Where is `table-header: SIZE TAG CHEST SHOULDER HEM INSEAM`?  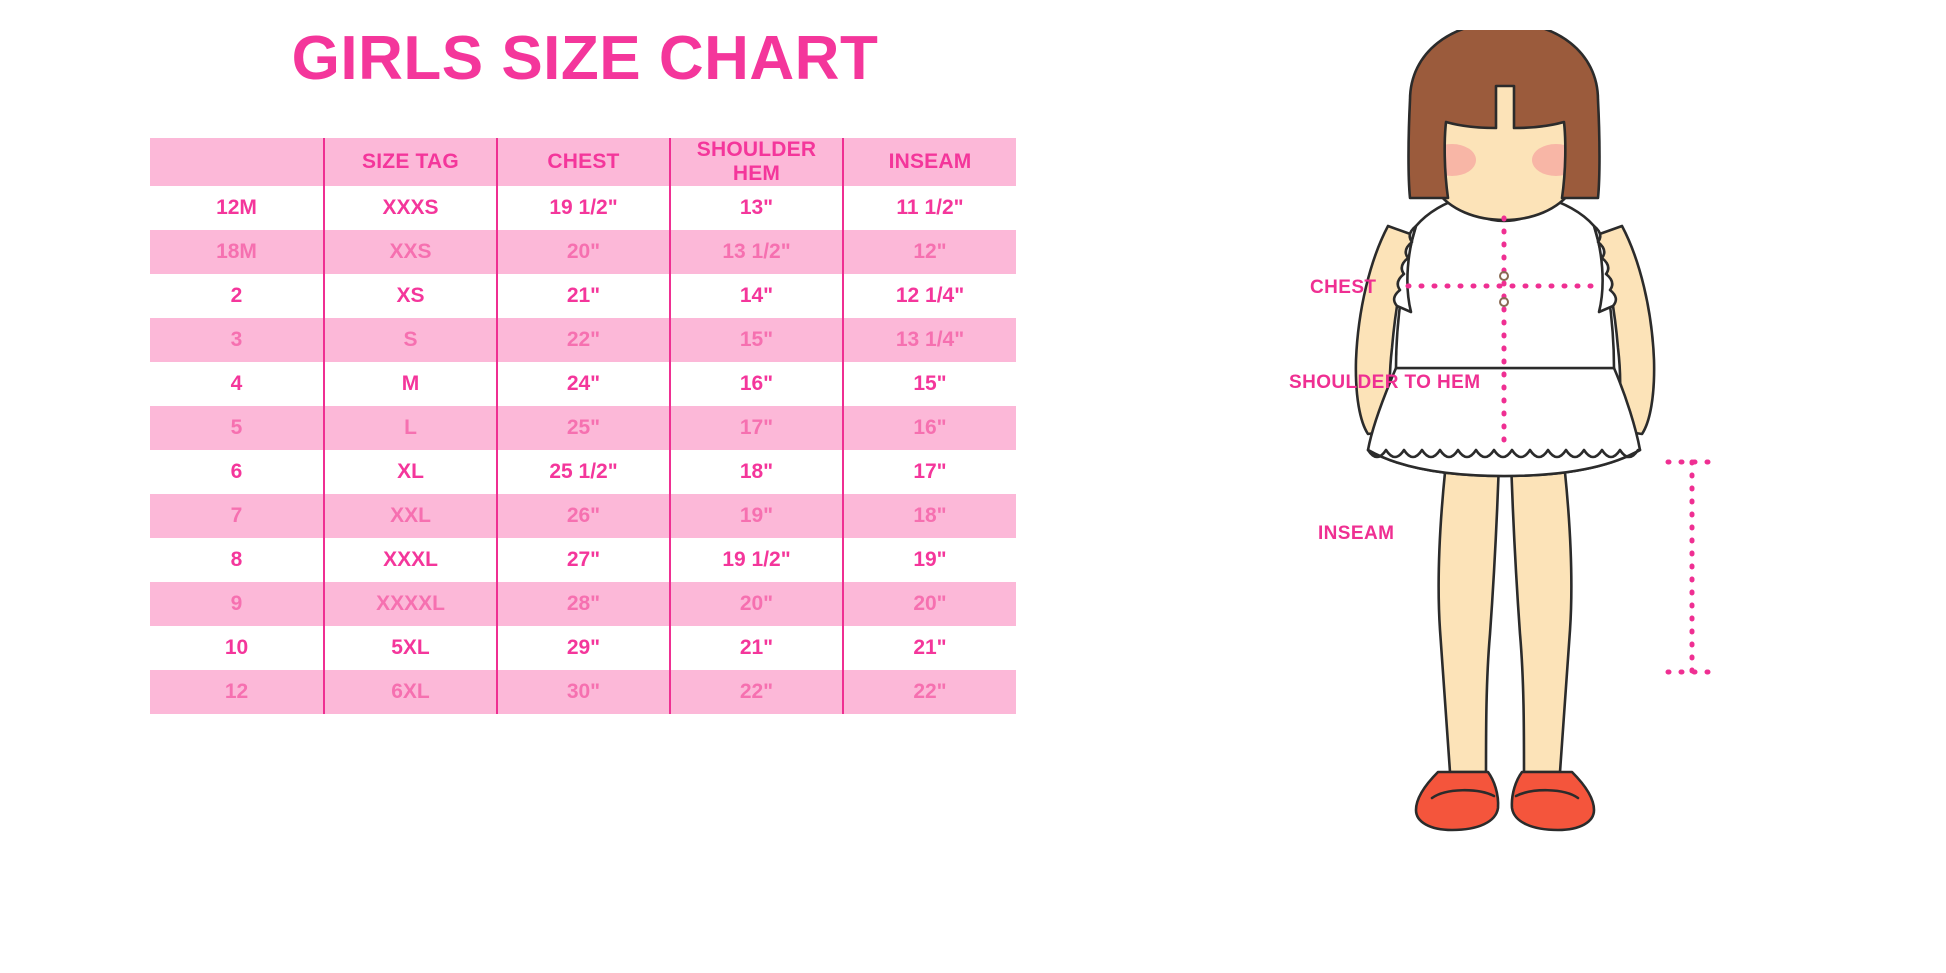 table-header: SIZE TAG CHEST SHOULDER HEM INSEAM is located at coordinates (583, 162).